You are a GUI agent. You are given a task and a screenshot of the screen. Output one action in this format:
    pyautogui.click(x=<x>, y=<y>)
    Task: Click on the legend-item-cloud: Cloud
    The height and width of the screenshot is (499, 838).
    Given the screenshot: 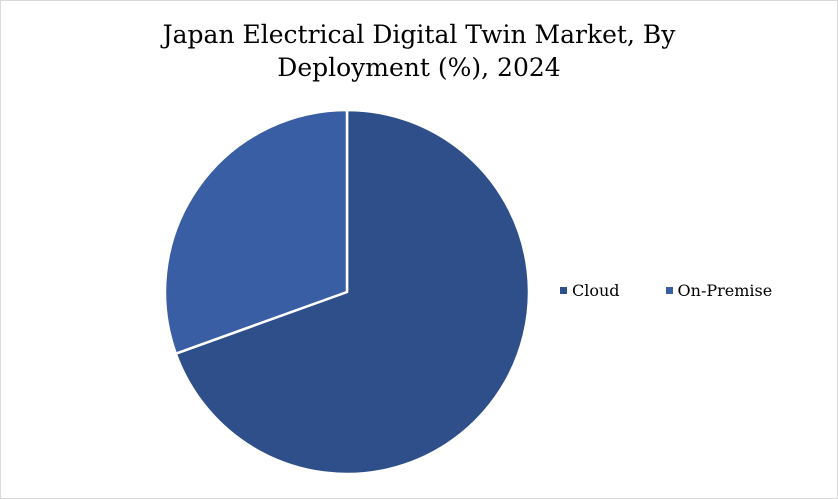 What is the action you would take?
    pyautogui.click(x=590, y=290)
    